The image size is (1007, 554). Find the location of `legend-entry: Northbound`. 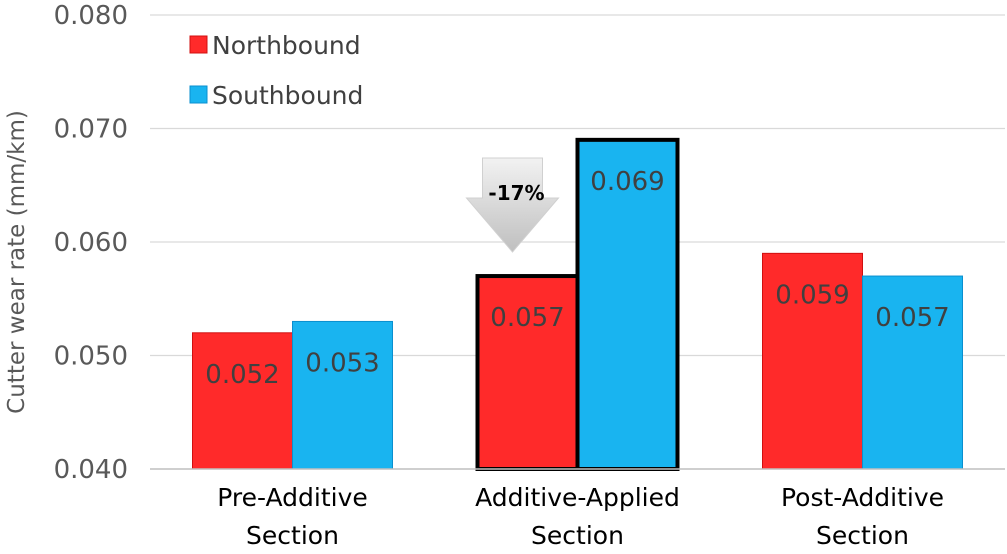

legend-entry: Northbound is located at coordinates (286, 45).